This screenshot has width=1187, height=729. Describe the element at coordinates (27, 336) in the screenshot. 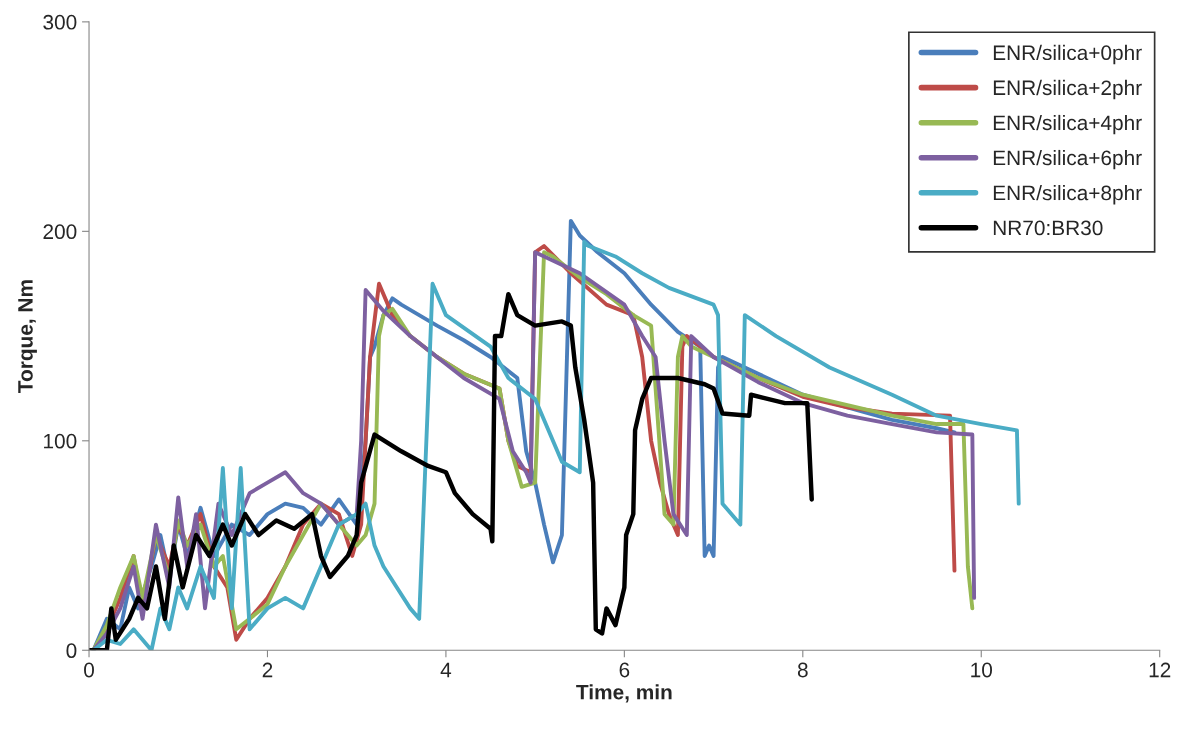

I see `y-axis-title: Torque, Nm` at that location.